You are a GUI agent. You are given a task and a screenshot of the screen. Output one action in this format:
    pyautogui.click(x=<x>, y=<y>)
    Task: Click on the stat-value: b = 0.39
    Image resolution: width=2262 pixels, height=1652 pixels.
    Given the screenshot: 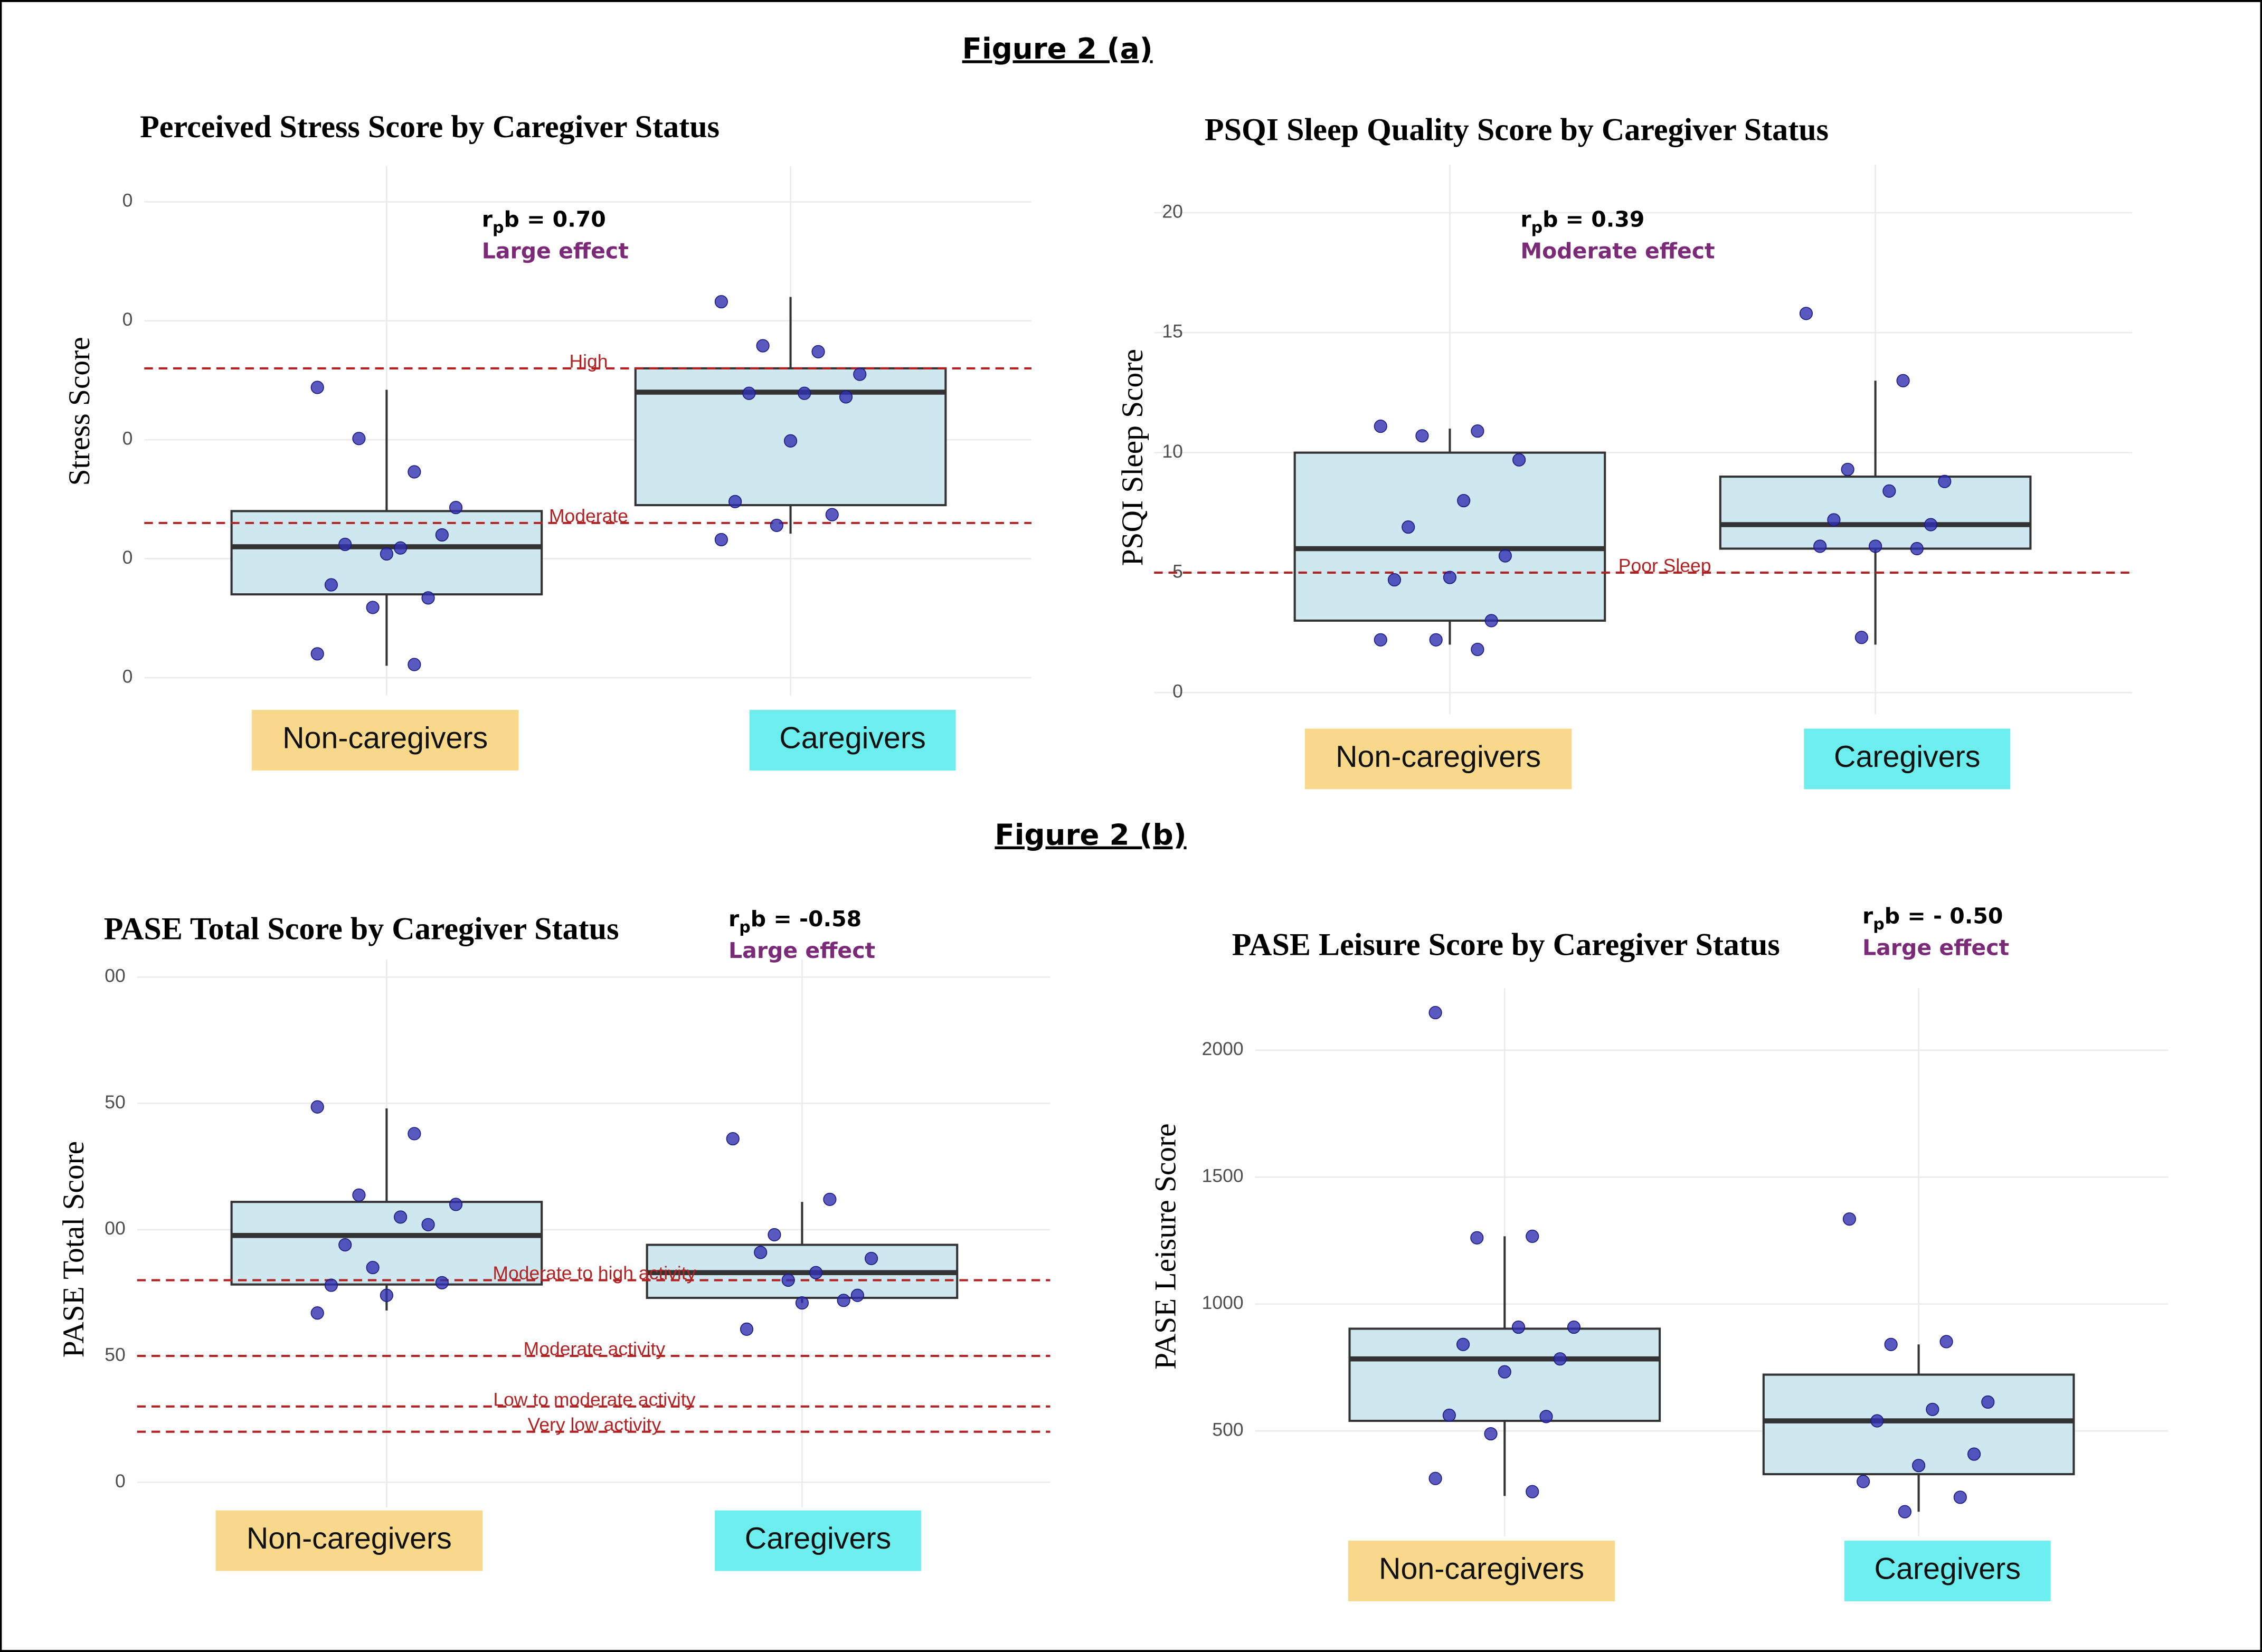 What is the action you would take?
    pyautogui.click(x=1593, y=219)
    